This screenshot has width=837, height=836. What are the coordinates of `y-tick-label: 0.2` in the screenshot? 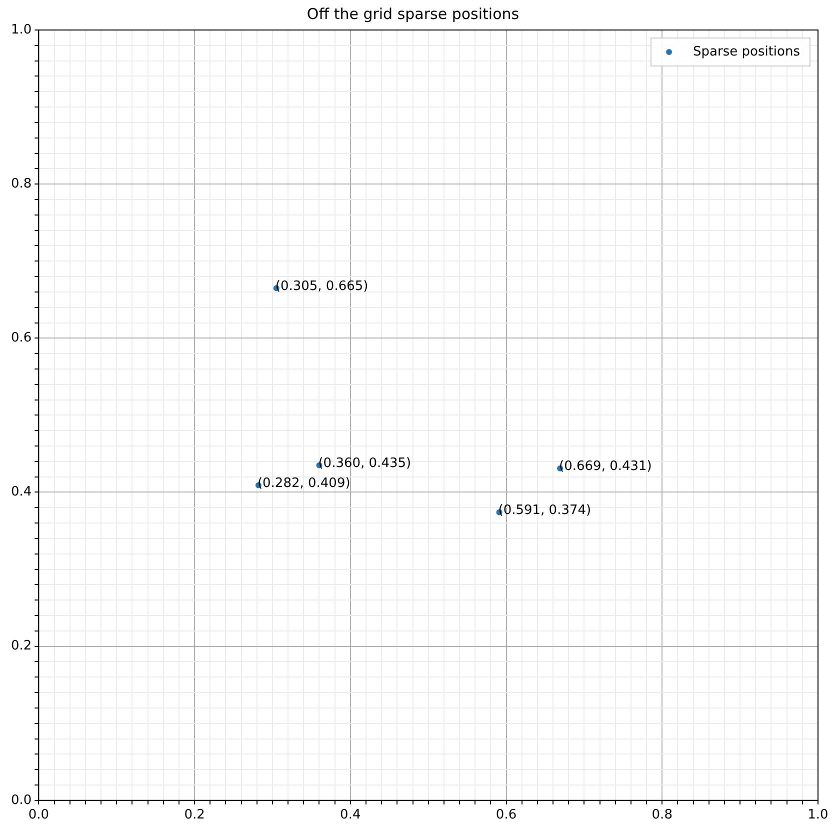 It's located at (21, 646).